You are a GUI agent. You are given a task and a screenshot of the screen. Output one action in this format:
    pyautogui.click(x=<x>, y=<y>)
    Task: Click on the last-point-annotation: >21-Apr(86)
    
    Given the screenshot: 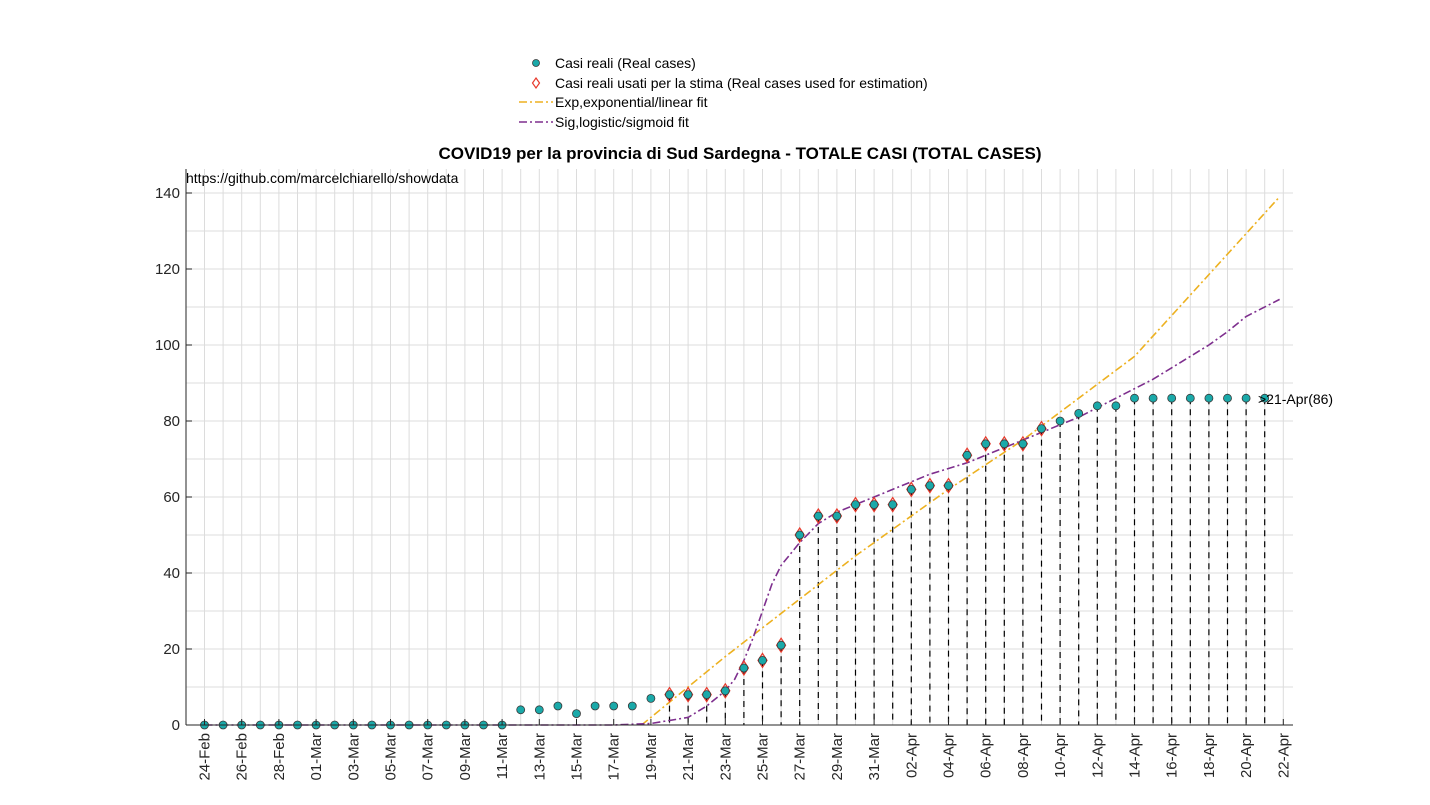 What is the action you would take?
    pyautogui.click(x=1295, y=399)
    